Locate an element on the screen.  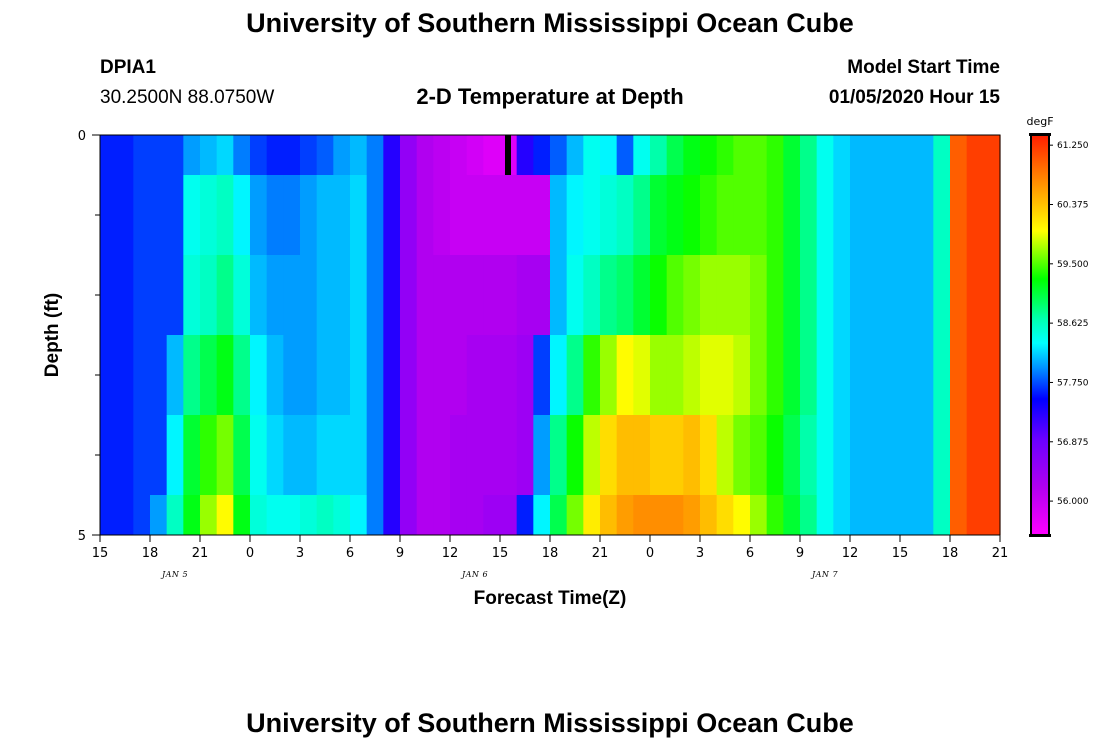
colorbar-cap-bottom is located at coordinates (1040, 535).